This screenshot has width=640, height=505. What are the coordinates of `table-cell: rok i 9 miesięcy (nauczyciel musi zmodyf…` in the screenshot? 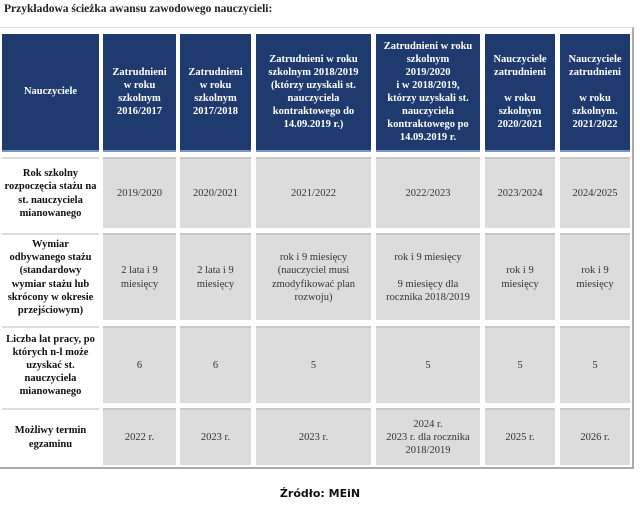 It's located at (313, 276).